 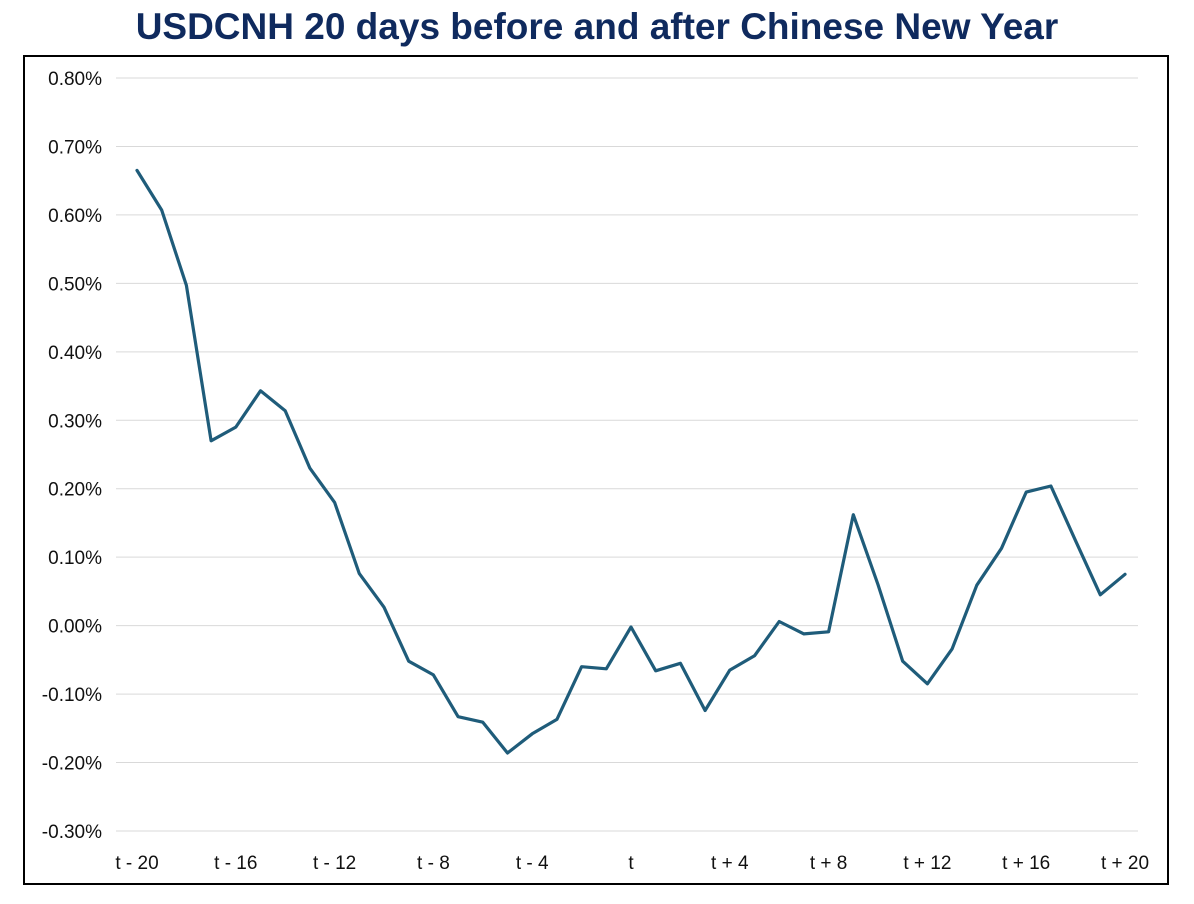 What do you see at coordinates (532, 863) in the screenshot?
I see `x-tick-label: t - 4` at bounding box center [532, 863].